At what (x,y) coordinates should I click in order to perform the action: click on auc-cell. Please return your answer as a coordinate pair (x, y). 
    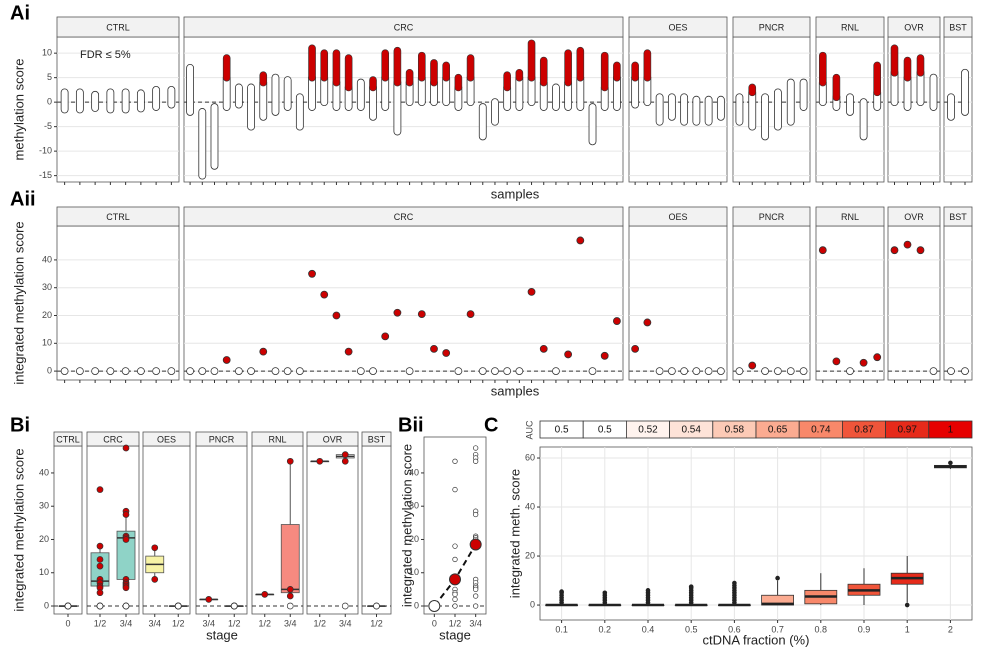
    Looking at the image, I should click on (950, 429).